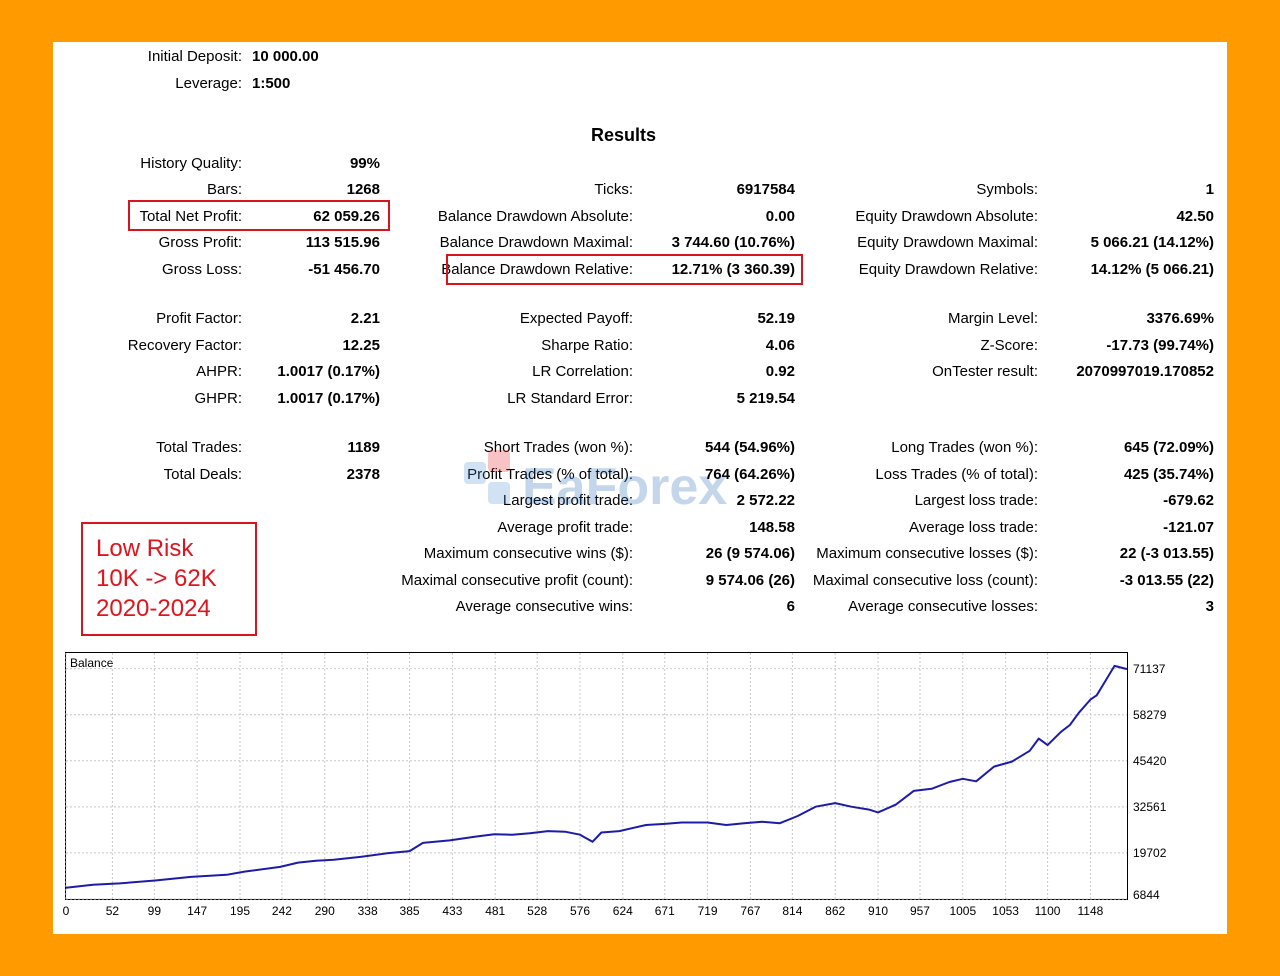  Describe the element at coordinates (1149, 668) in the screenshot. I see `y-tick-label: 71137` at that location.